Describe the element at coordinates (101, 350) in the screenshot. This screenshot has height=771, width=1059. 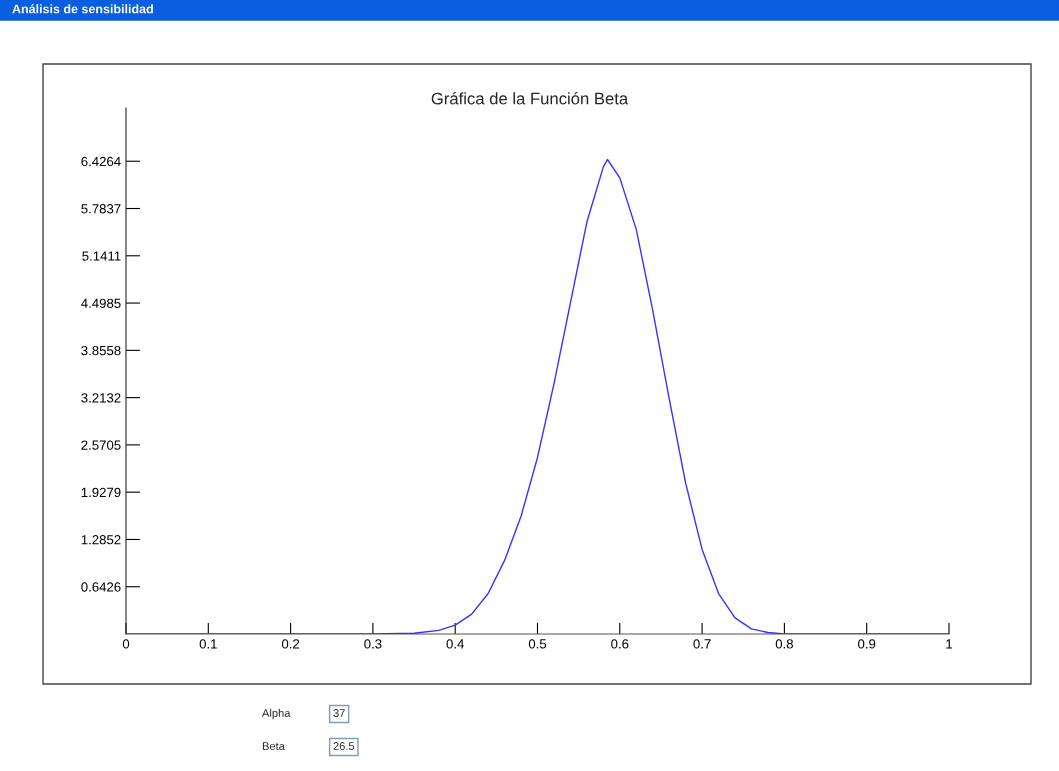
I see `y-tick-label: 3.8558` at that location.